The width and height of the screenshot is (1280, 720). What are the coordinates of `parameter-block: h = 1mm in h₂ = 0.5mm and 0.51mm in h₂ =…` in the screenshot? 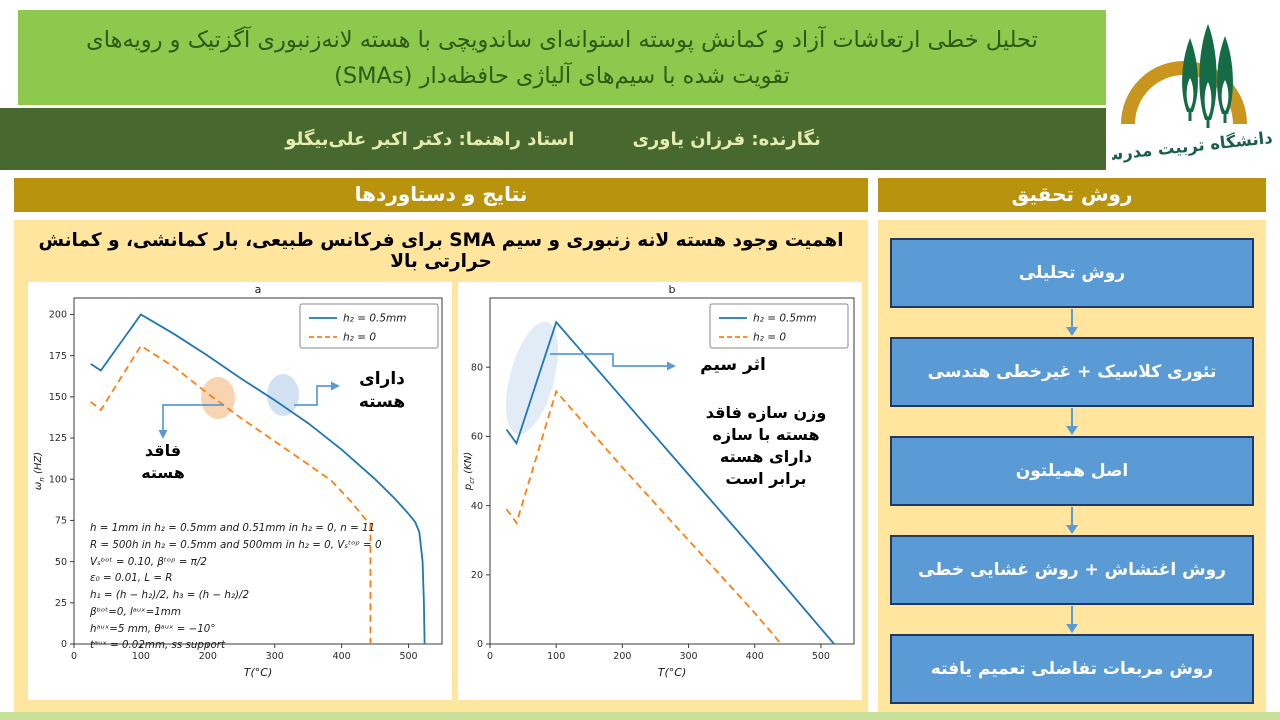 It's located at (236, 587).